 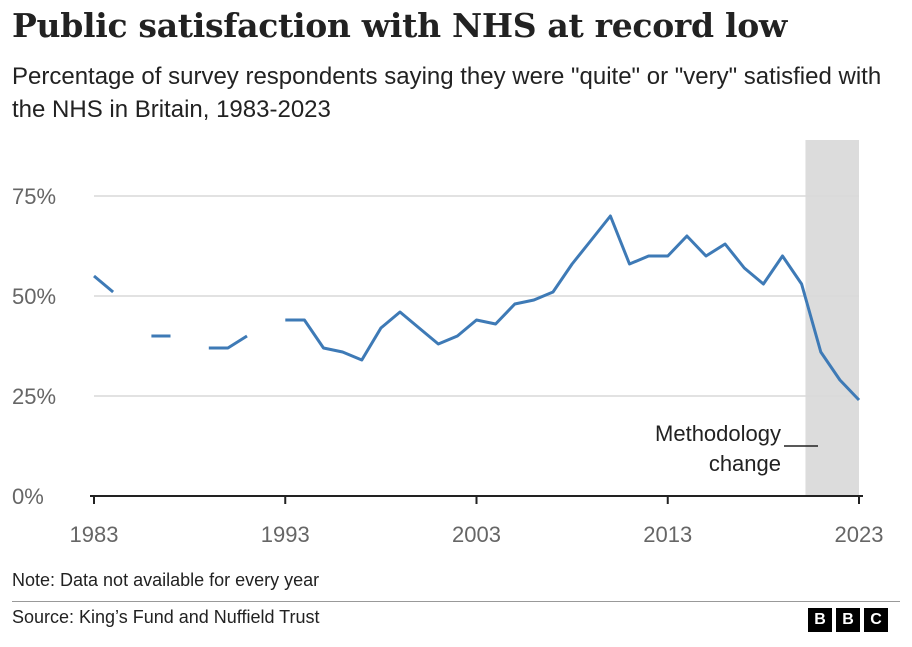 What do you see at coordinates (820, 620) in the screenshot?
I see `bbc-logo-letter-b1: B` at bounding box center [820, 620].